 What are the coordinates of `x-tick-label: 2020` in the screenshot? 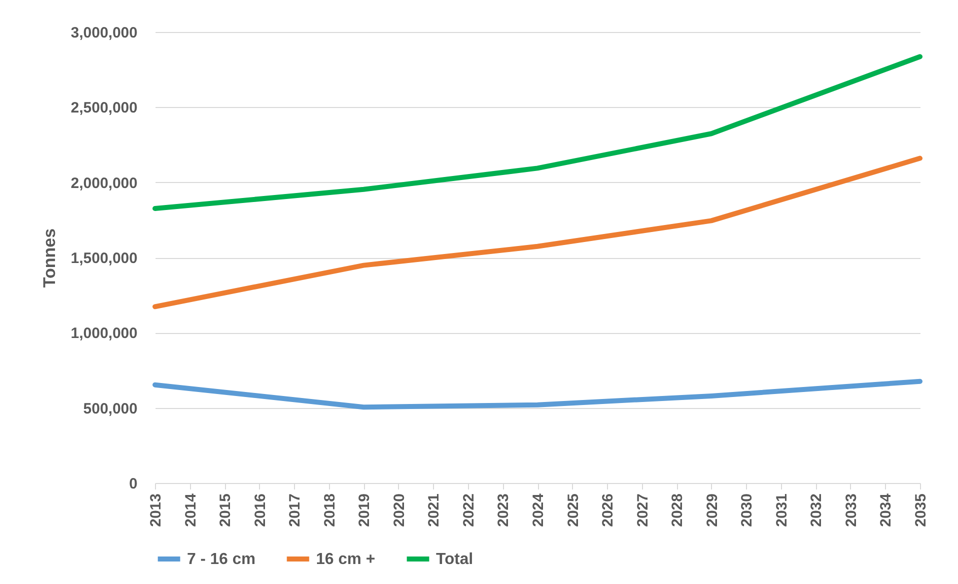 It's located at (399, 510).